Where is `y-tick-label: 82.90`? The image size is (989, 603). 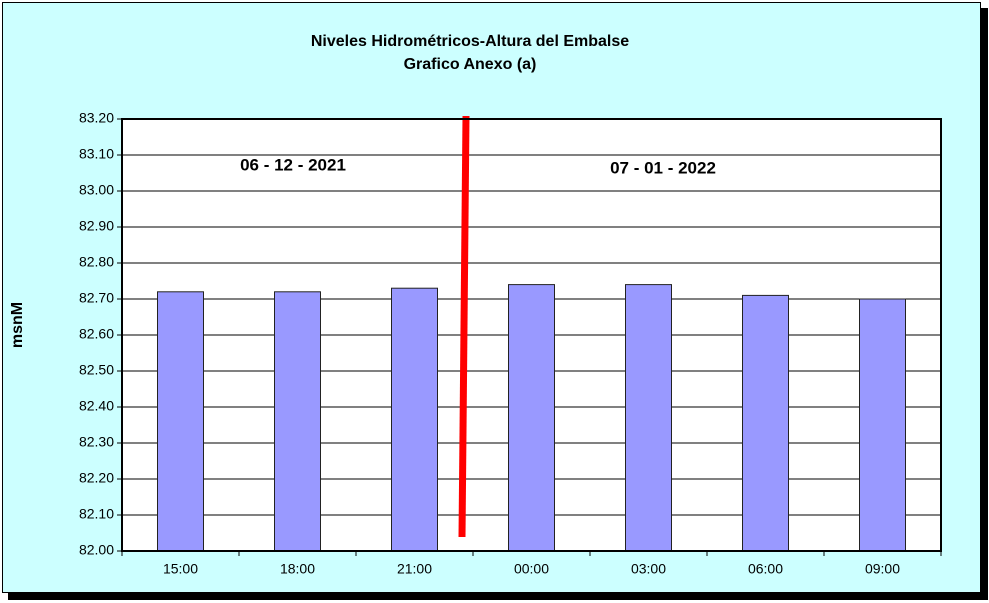
y-tick-label: 82.90 is located at coordinates (96, 226).